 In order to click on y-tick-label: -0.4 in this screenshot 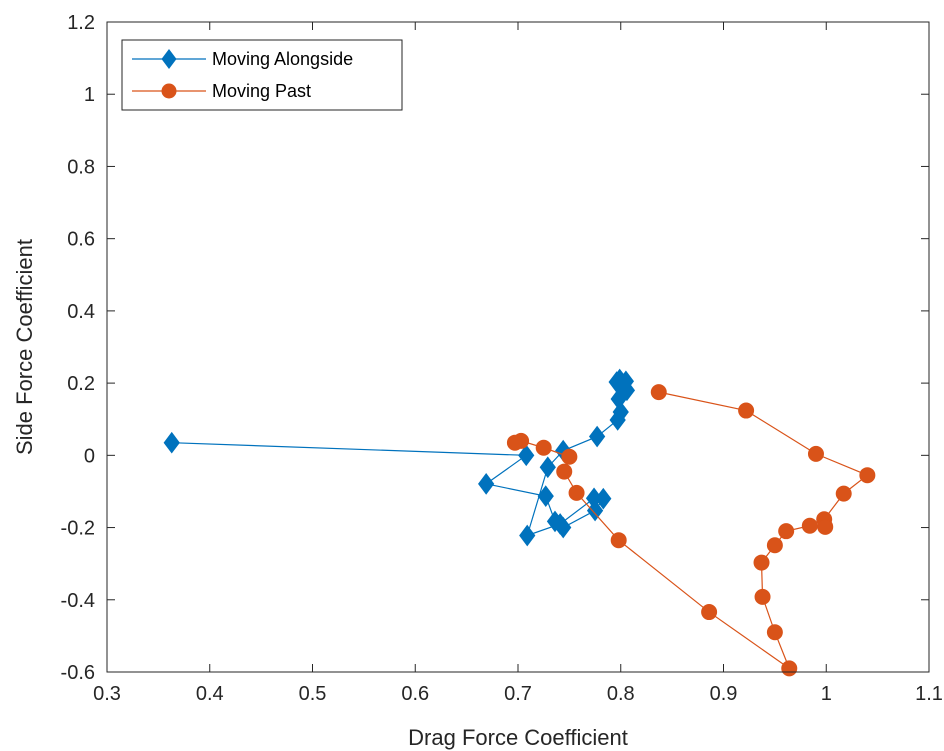, I will do `click(78, 601)`.